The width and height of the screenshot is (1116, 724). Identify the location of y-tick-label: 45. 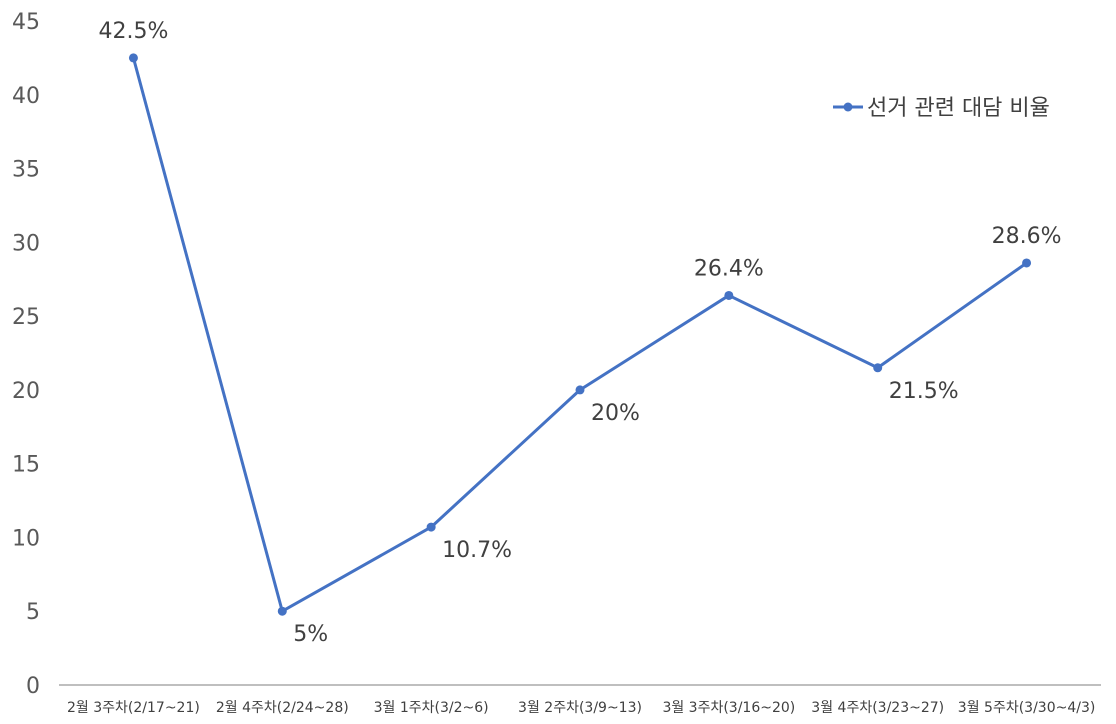
(26, 22).